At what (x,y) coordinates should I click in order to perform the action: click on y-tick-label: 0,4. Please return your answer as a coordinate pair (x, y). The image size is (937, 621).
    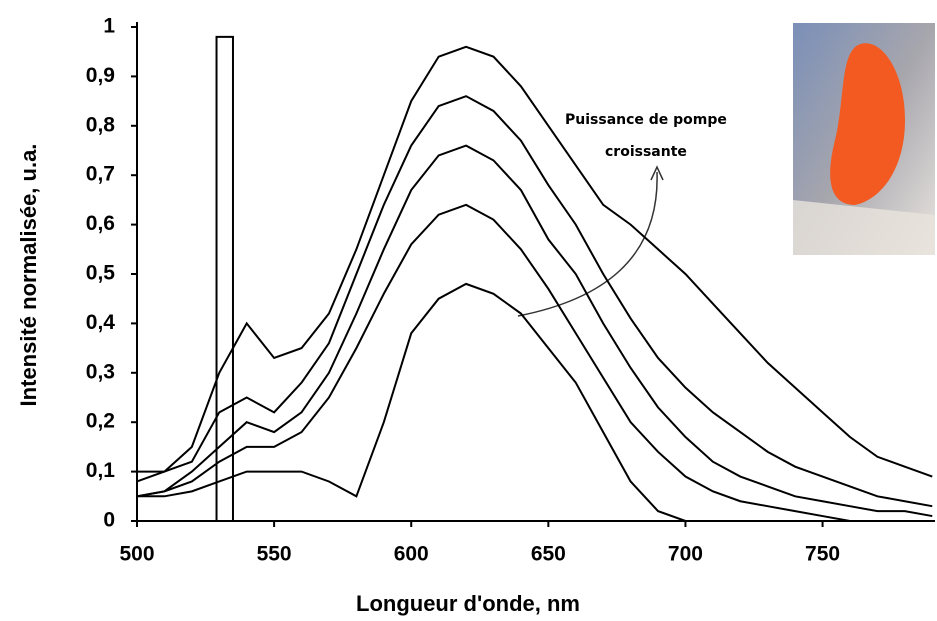
    Looking at the image, I should click on (101, 322).